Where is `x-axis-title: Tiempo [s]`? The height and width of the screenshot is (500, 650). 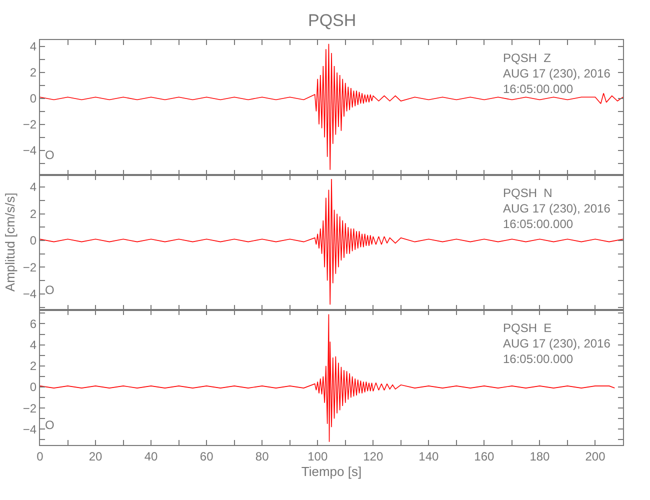
x-axis-title: Tiempo [s] is located at coordinates (331, 471).